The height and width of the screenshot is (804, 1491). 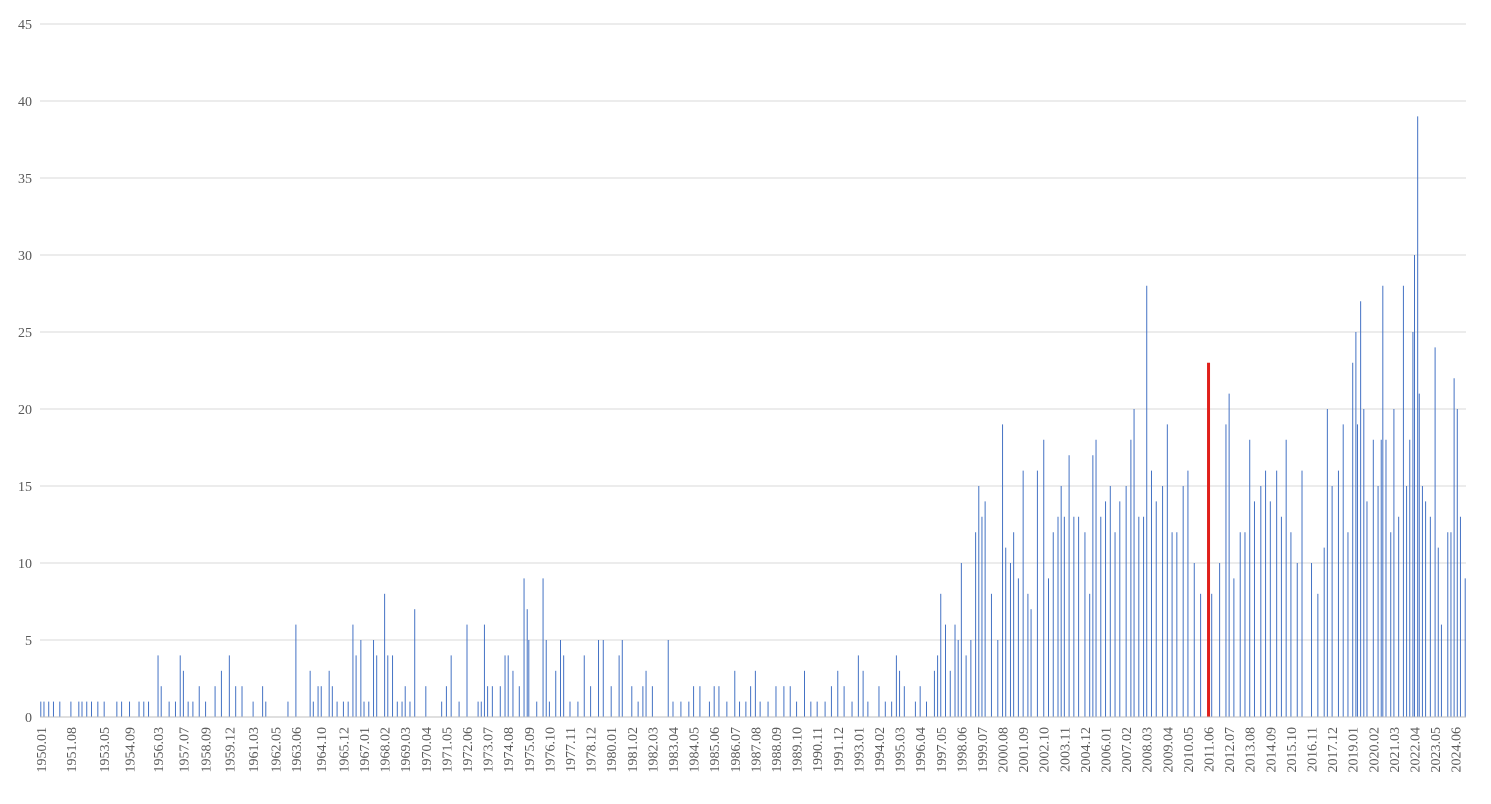 I want to click on y-tick-label: 15, so click(x=25, y=487).